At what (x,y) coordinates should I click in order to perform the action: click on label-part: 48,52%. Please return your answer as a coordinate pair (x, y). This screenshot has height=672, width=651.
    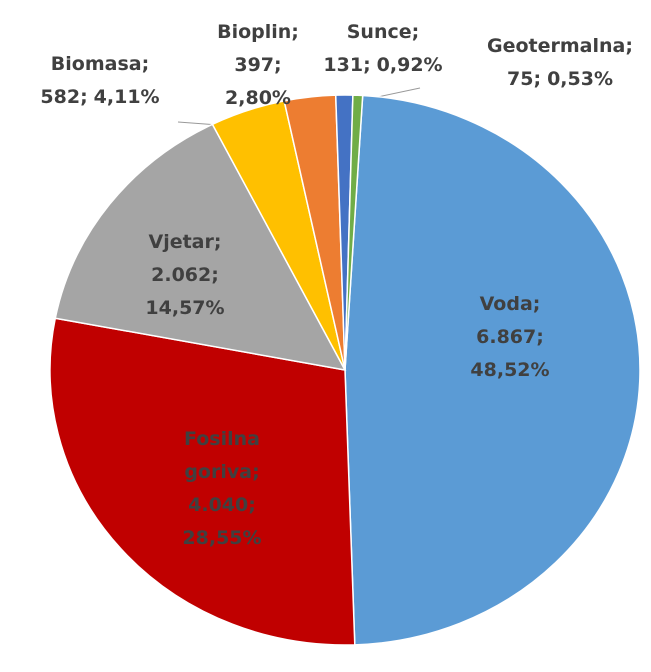
    Looking at the image, I should click on (509, 370).